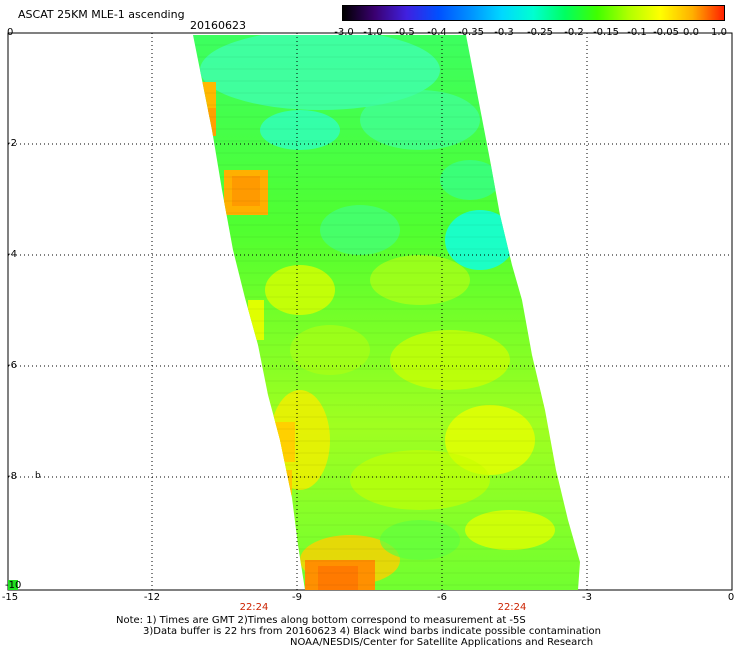 The width and height of the screenshot is (740, 650). Describe the element at coordinates (152, 597) in the screenshot. I see `x-tick-label: -12` at that location.